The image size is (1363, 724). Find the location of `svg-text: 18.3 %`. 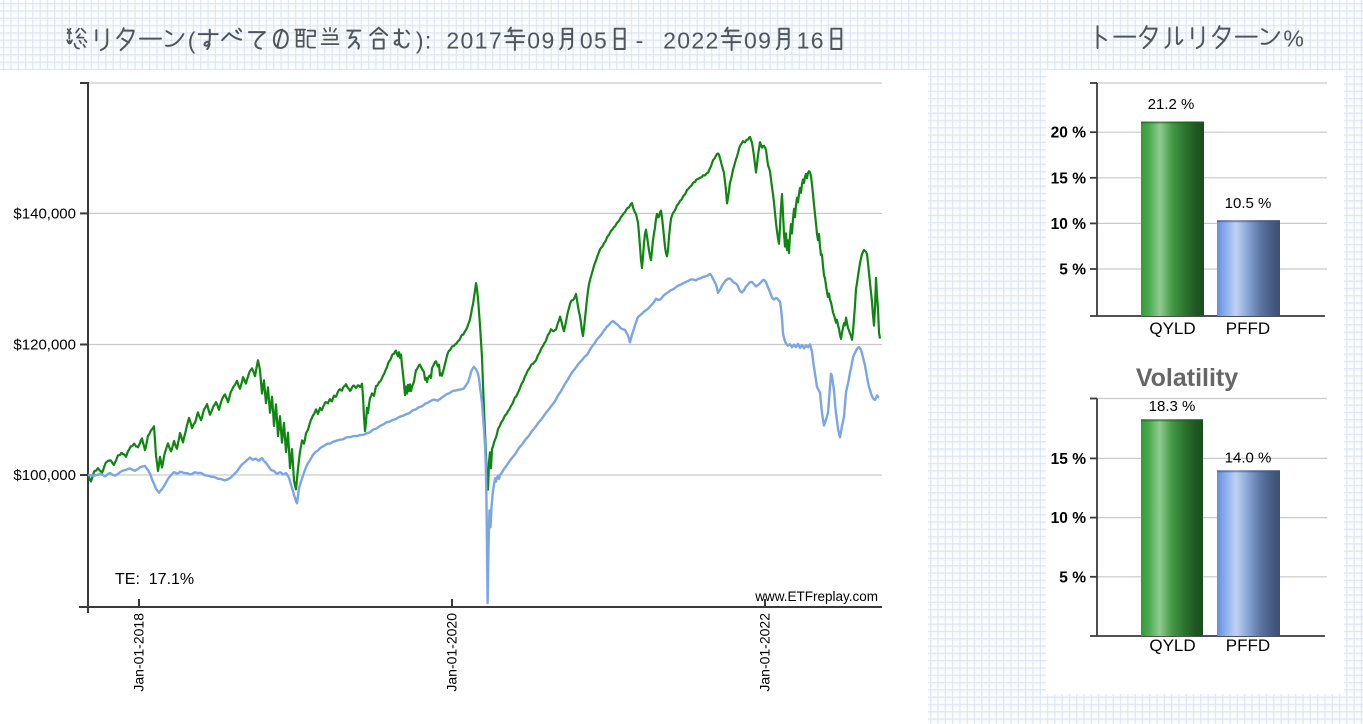

svg-text: 18.3 % is located at coordinates (1172, 406).